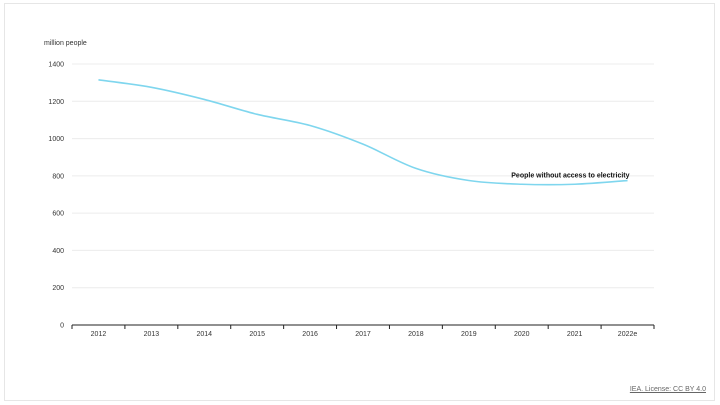  Describe the element at coordinates (99, 334) in the screenshot. I see `x-tick-label: 2012` at that location.